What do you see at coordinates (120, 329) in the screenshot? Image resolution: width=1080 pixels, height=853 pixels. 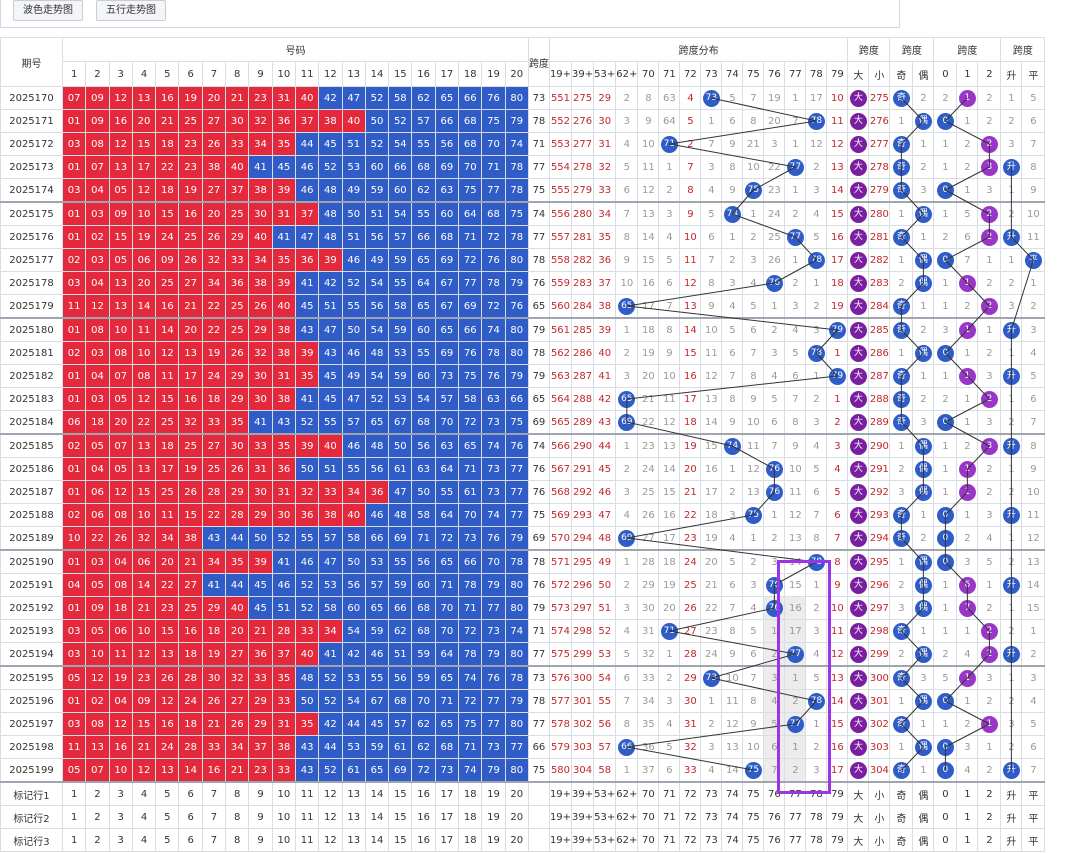 I see `number-cell: 10` at bounding box center [120, 329].